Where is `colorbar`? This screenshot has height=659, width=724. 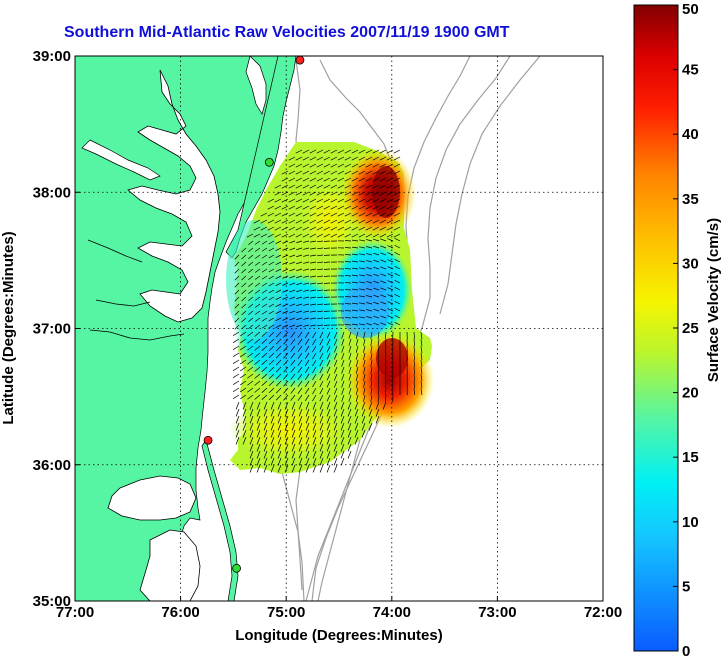 colorbar is located at coordinates (656, 328).